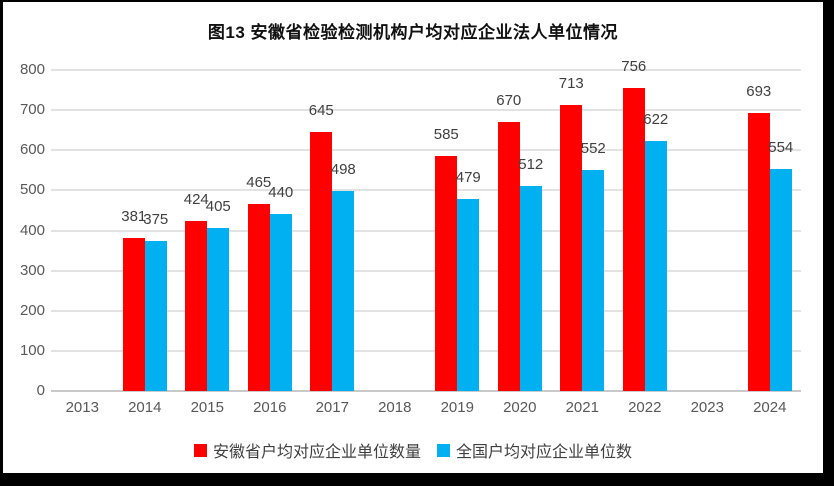 Image resolution: width=834 pixels, height=486 pixels. Describe the element at coordinates (200, 450) in the screenshot. I see `legend-swatch-red-icon` at that location.